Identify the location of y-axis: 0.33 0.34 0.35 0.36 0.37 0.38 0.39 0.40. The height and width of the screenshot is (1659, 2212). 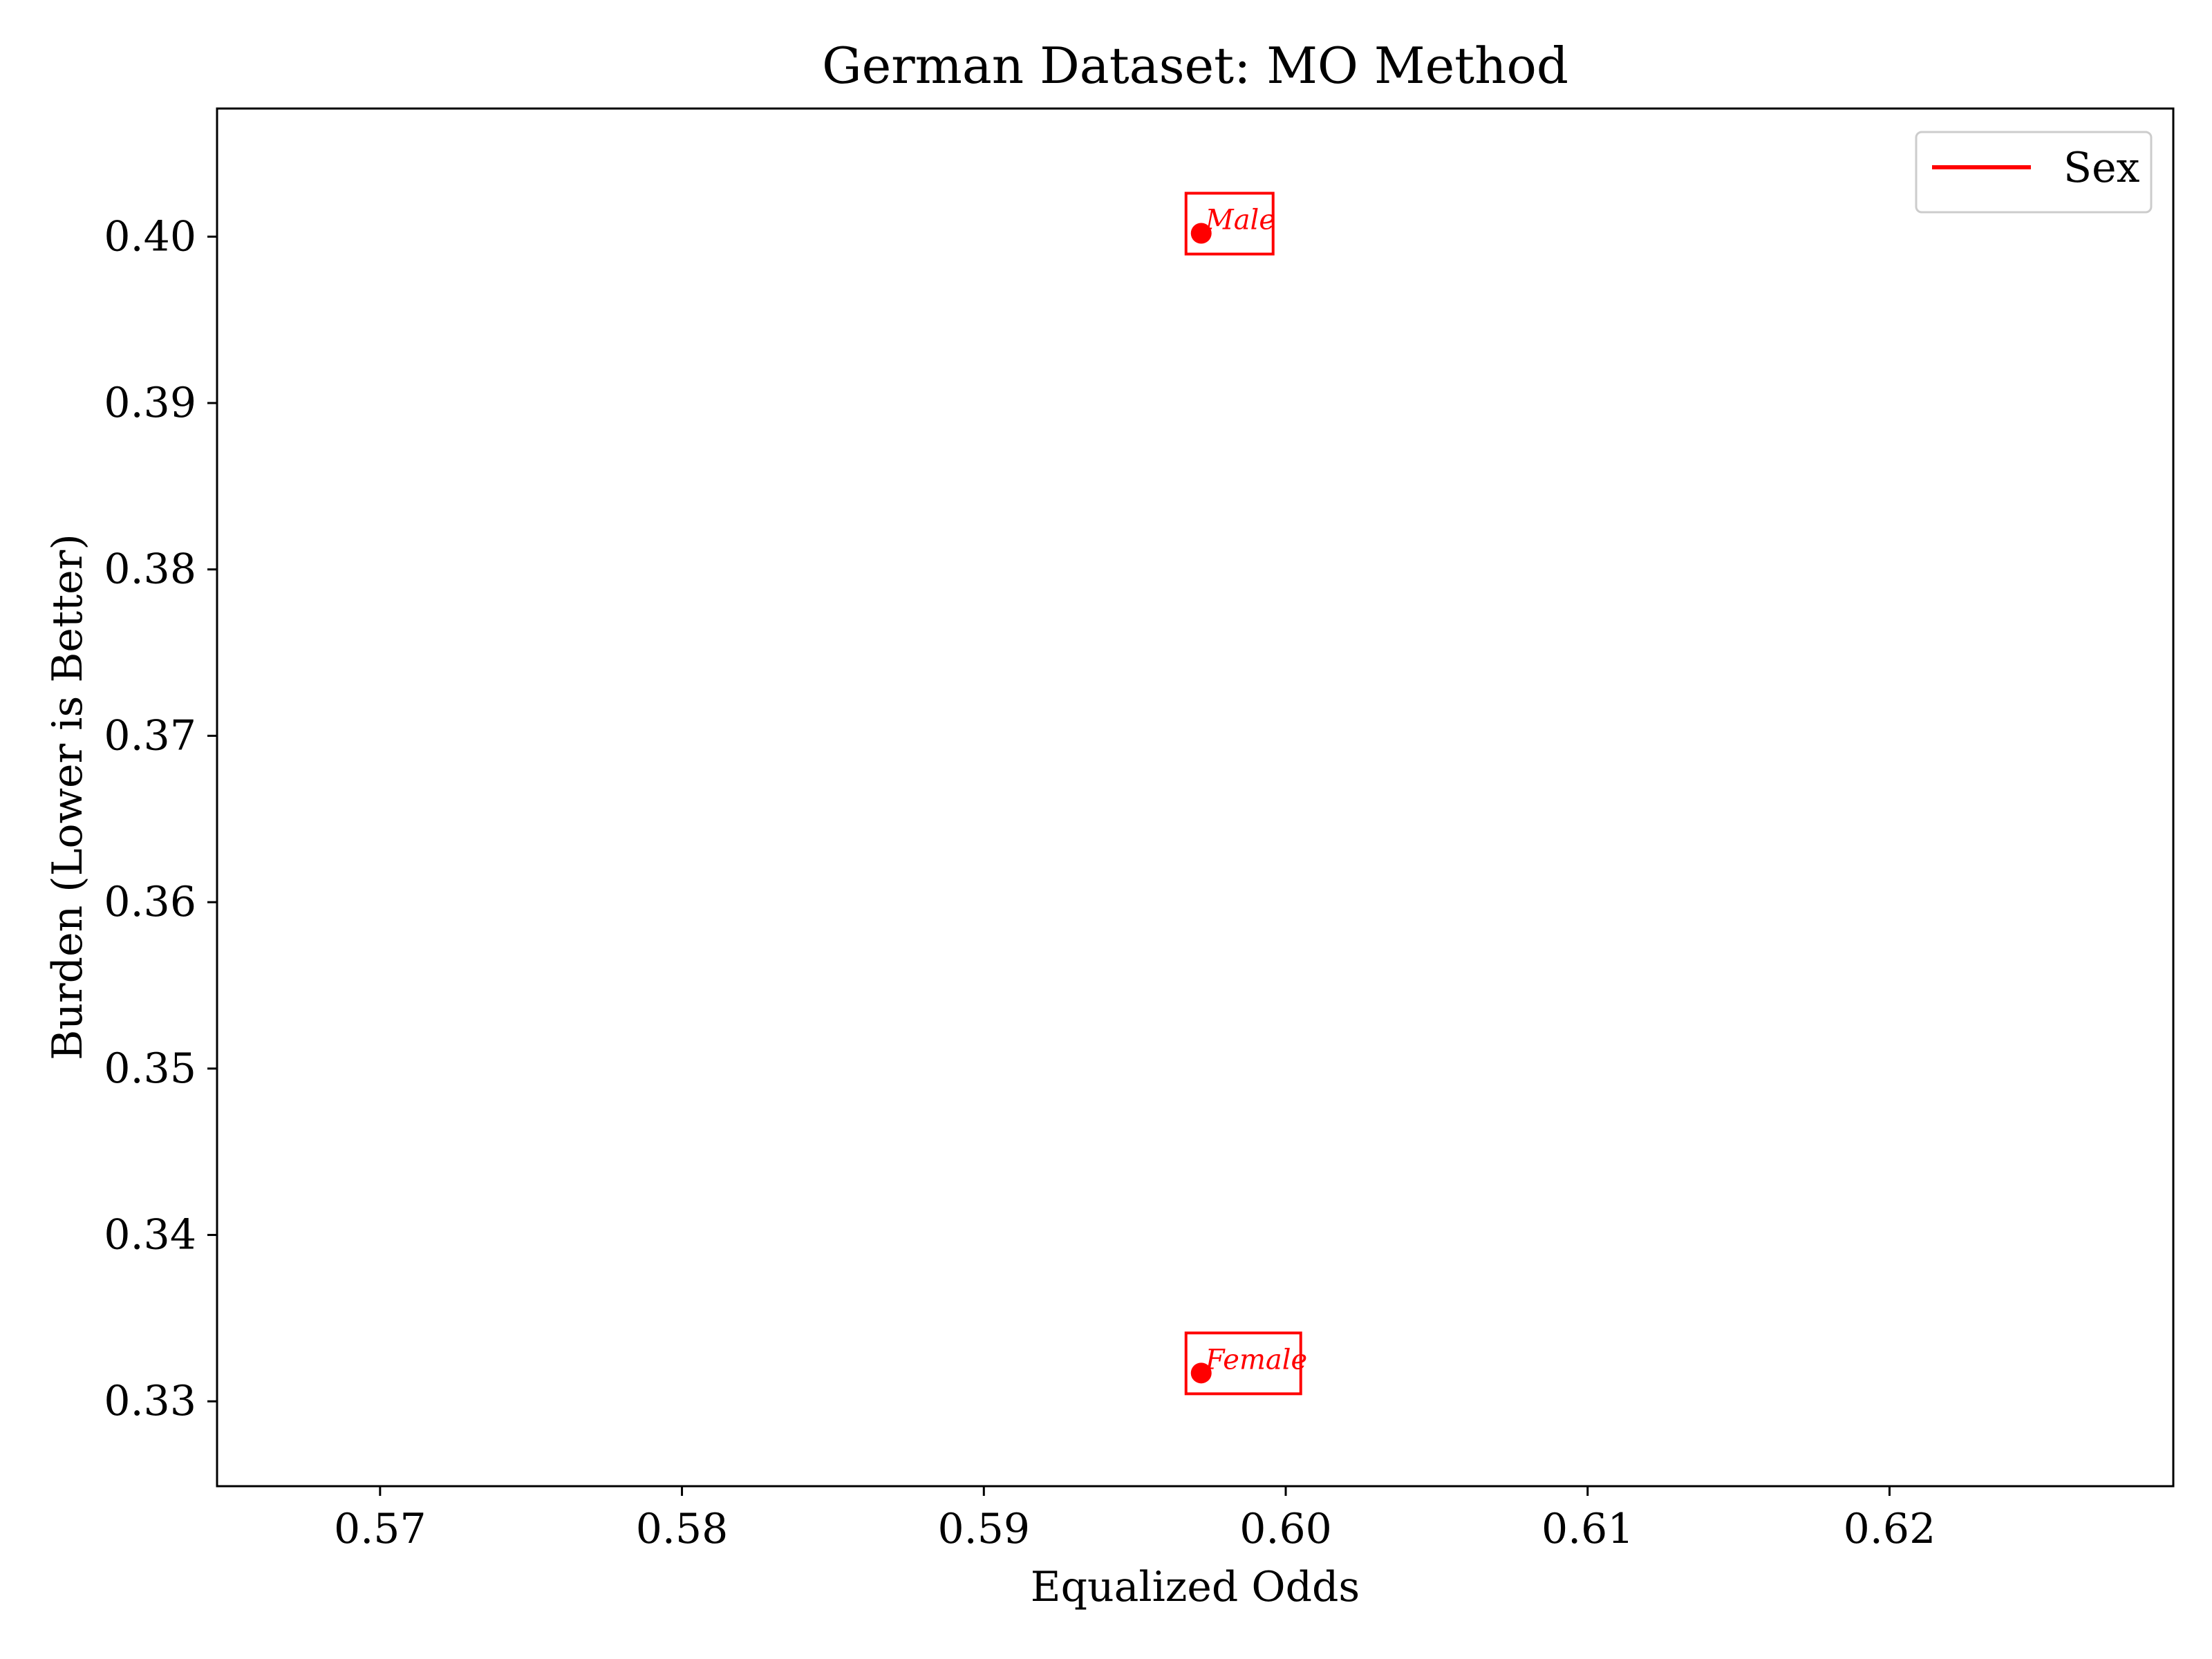
(160, 819).